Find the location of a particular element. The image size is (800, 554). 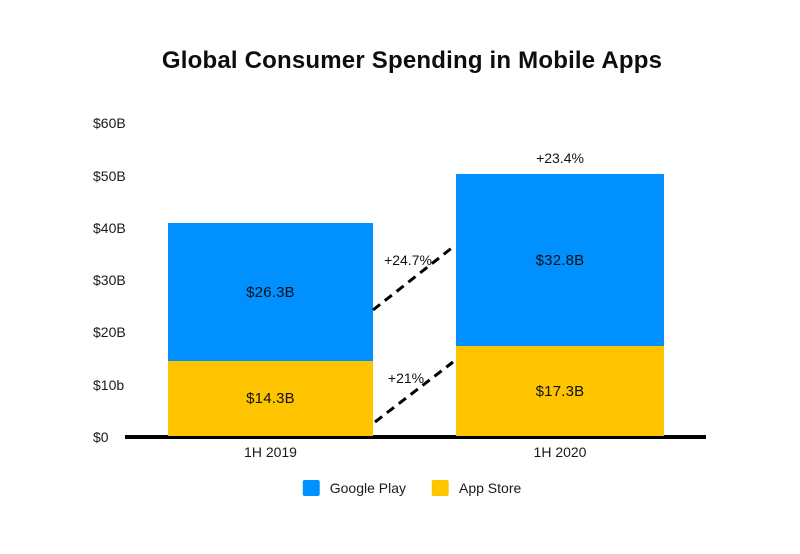

growth-label-app-store: +21% is located at coordinates (406, 378).